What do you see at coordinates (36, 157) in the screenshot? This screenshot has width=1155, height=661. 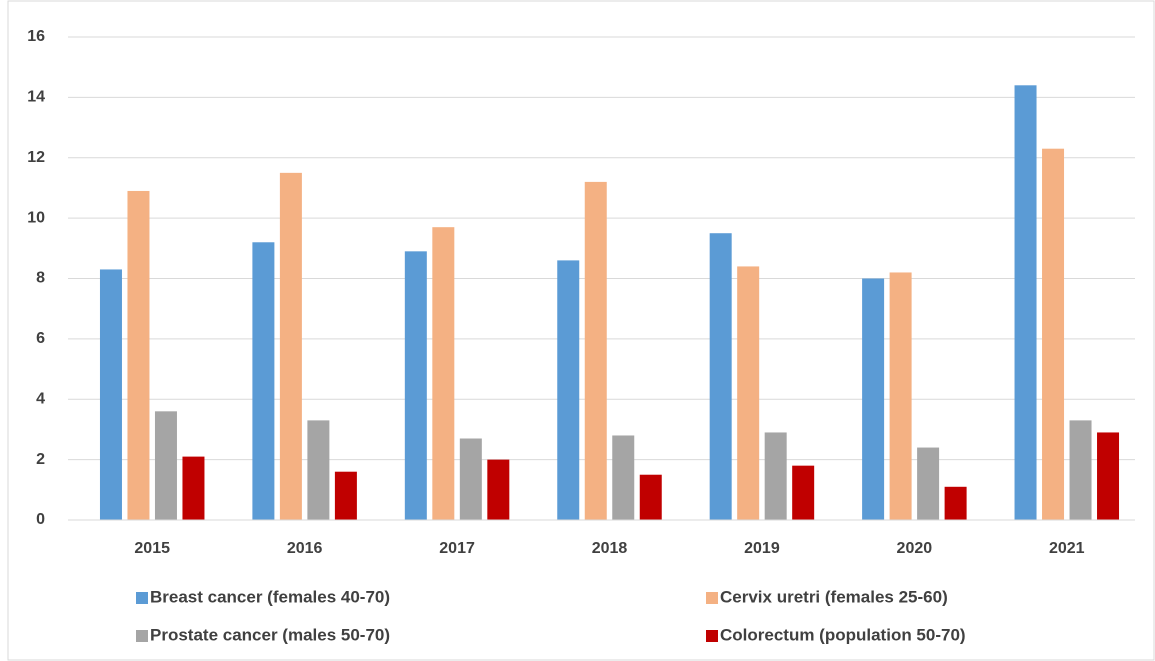 I see `y-tick-label: 12` at bounding box center [36, 157].